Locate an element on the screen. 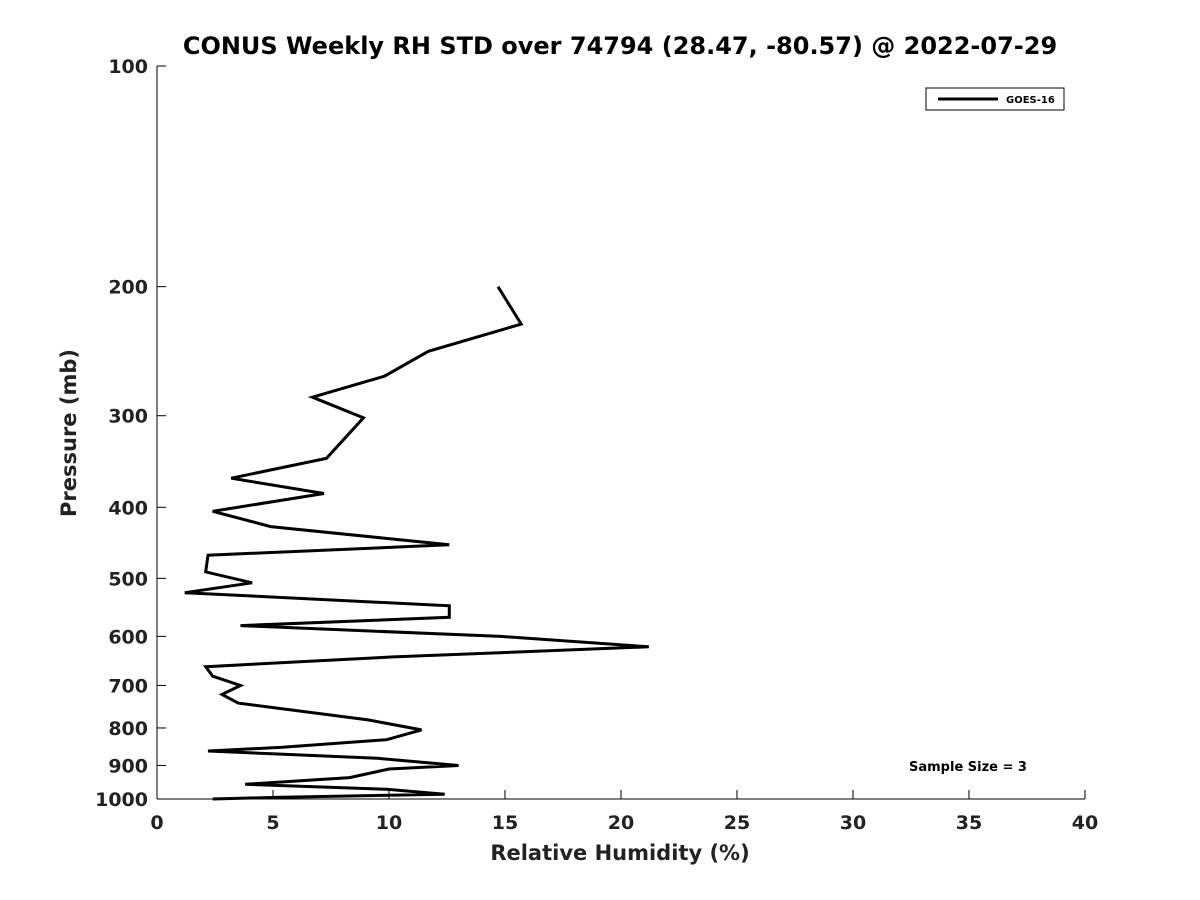 This screenshot has height=900, width=1200. x-tick-label: 15 is located at coordinates (505, 823).